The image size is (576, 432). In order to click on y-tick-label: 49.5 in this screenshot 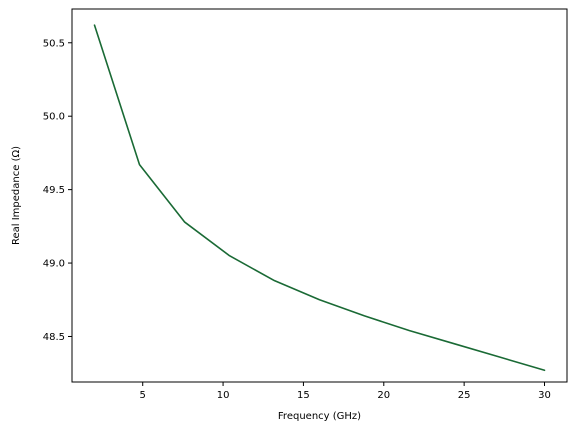, I will do `click(54, 190)`.